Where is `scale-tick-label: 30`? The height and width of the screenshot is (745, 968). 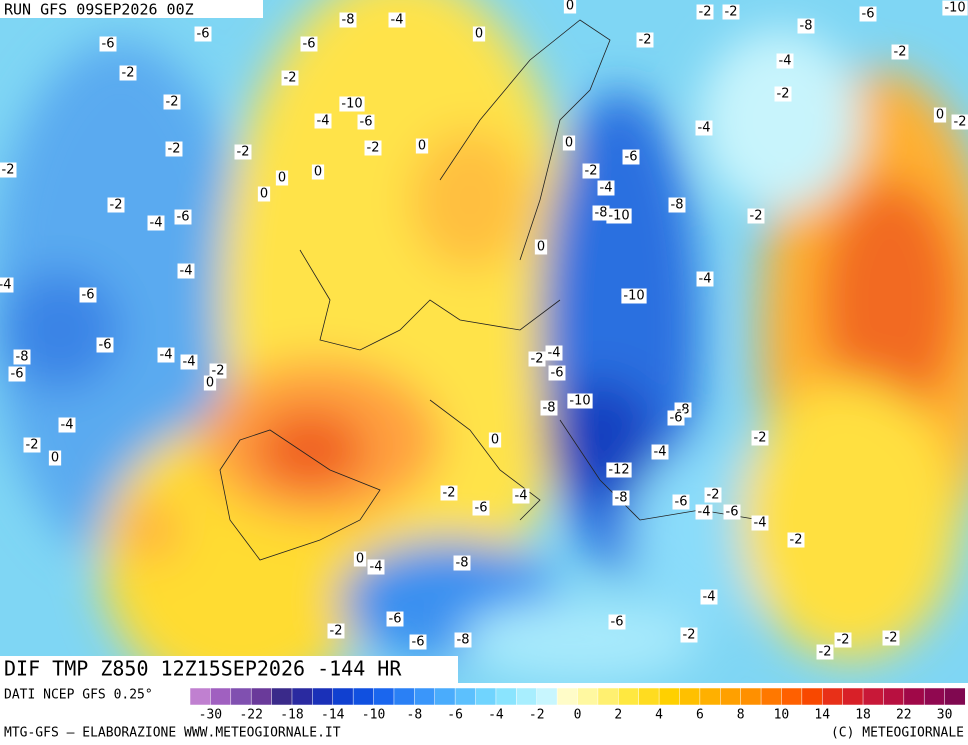
scale-tick-label: 30 is located at coordinates (945, 715).